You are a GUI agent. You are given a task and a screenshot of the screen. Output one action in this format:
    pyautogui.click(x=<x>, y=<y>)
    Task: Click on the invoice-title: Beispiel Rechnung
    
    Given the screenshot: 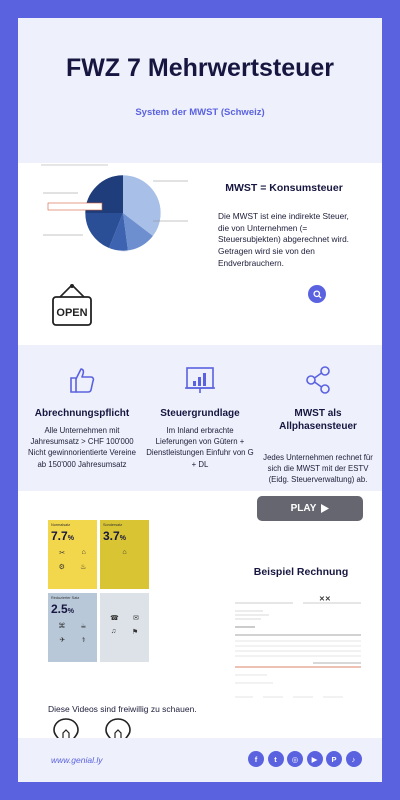 What is the action you would take?
    pyautogui.click(x=301, y=572)
    